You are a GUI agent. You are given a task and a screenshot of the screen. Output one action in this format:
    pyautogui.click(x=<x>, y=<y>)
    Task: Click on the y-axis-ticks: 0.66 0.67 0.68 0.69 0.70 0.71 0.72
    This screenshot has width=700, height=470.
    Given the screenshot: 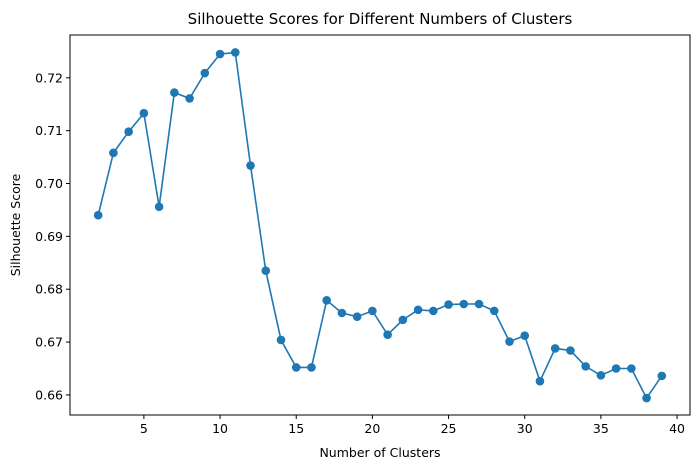 What is the action you would take?
    pyautogui.click(x=52, y=236)
    